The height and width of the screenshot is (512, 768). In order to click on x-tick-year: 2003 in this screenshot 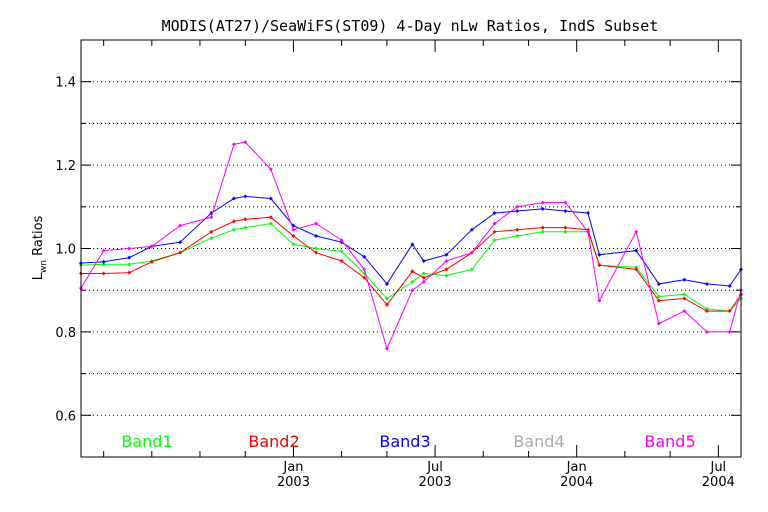, I will do `click(293, 482)`.